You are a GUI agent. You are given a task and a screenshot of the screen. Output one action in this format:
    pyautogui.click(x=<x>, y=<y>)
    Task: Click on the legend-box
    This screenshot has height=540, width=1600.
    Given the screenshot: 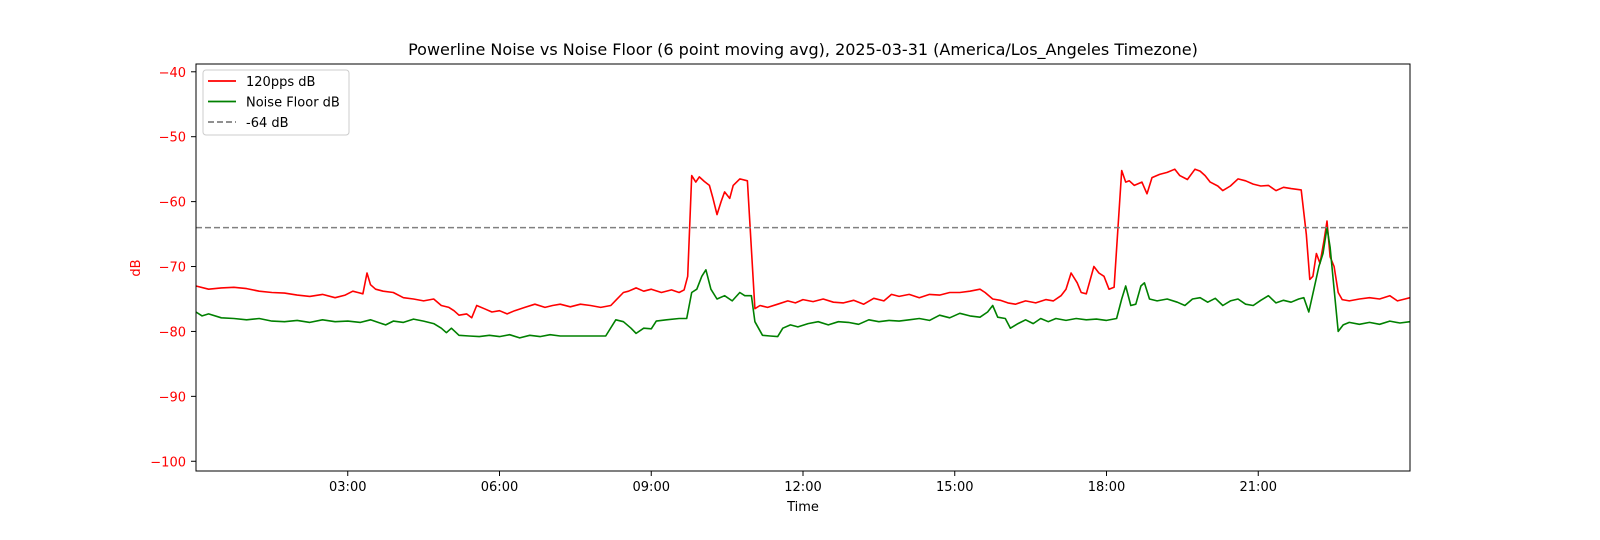 What is the action you would take?
    pyautogui.click(x=276, y=102)
    